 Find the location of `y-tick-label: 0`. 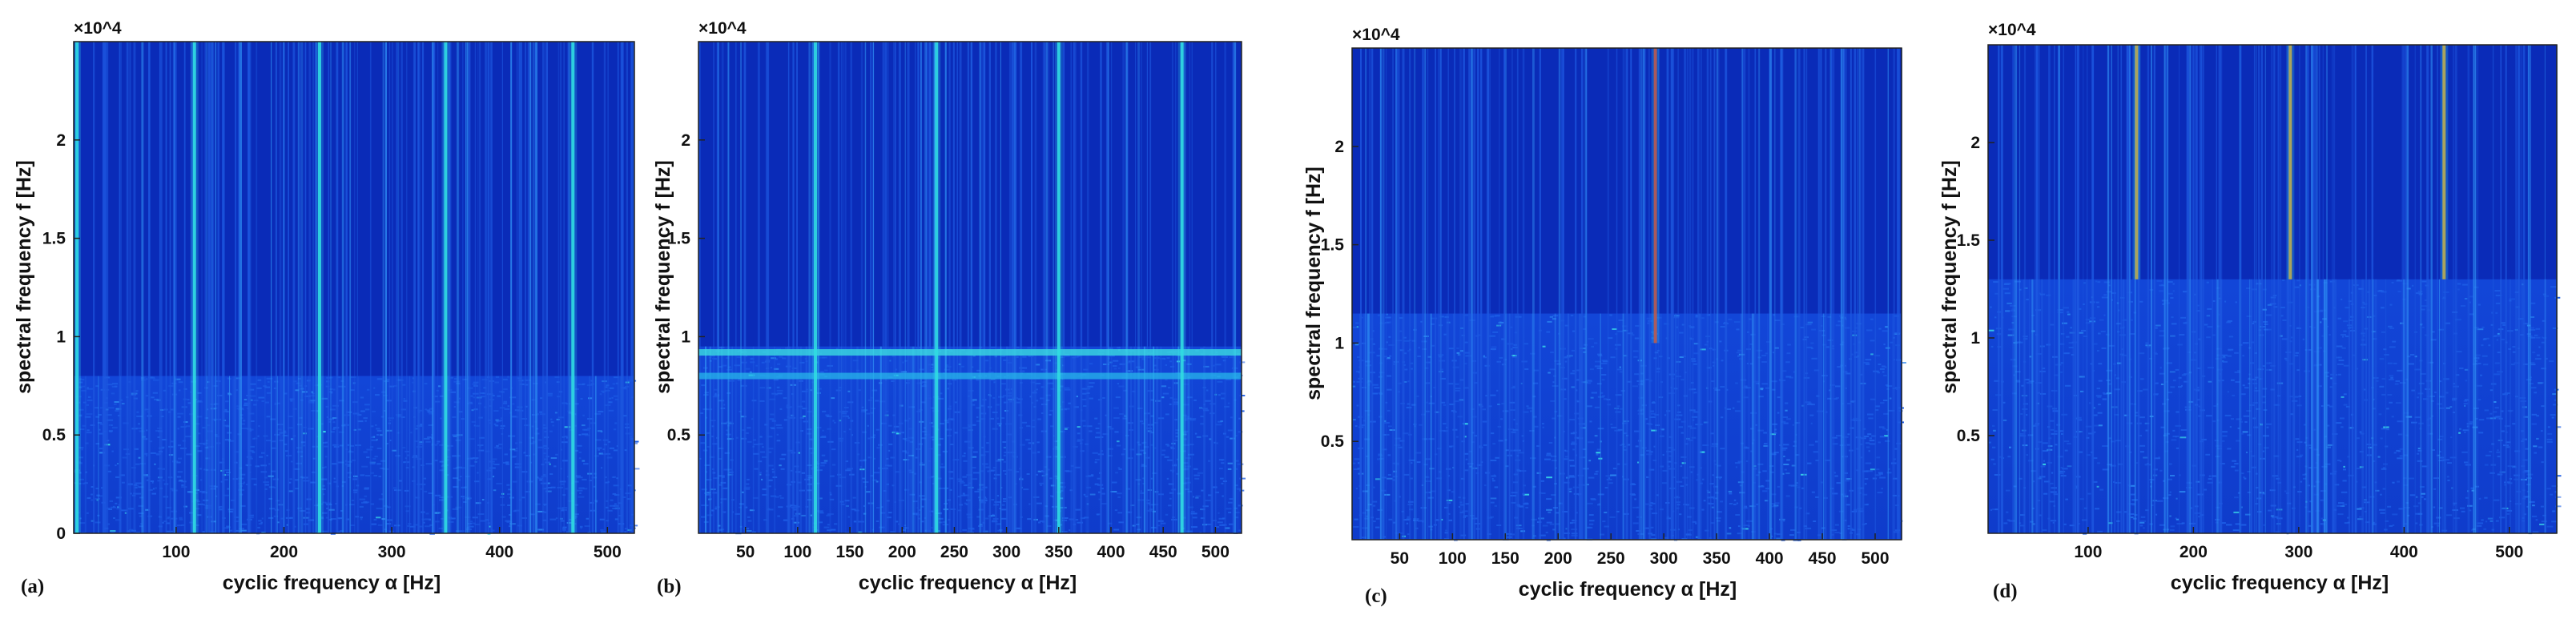

y-tick-label: 0 is located at coordinates (61, 534).